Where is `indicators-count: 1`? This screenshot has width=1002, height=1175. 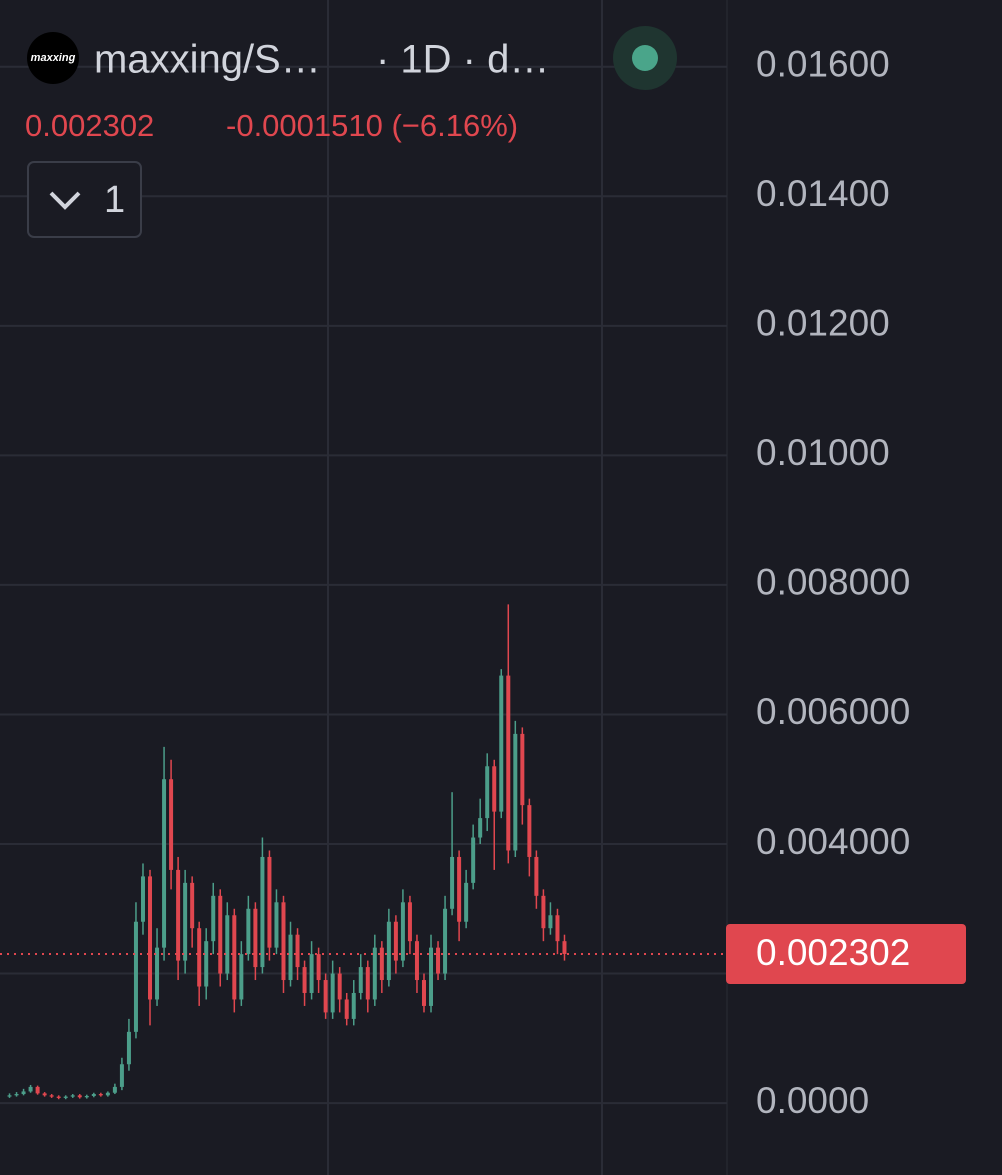
indicators-count: 1 is located at coordinates (114, 200).